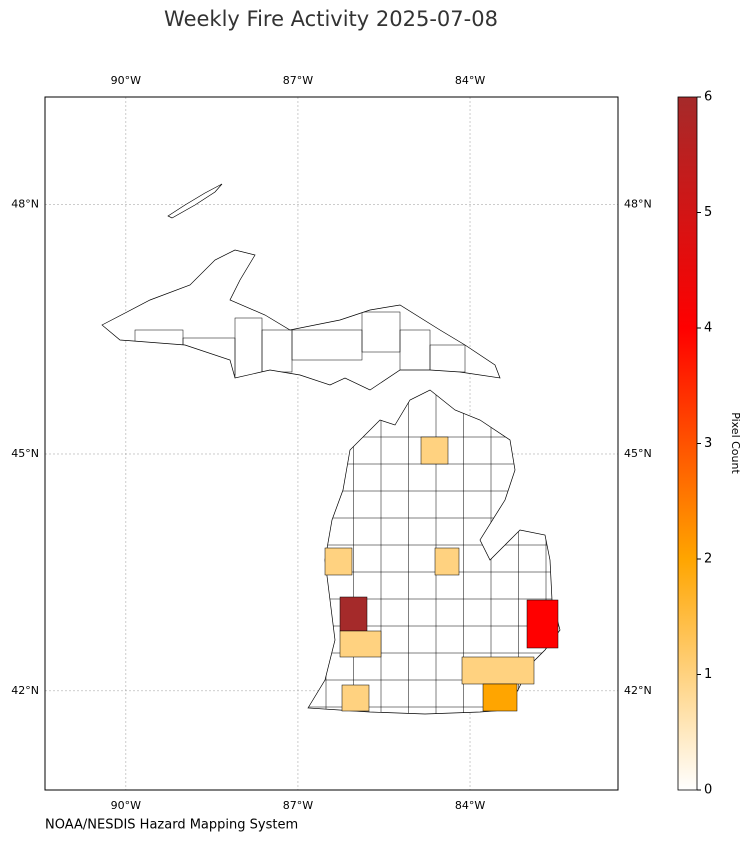 This screenshot has height=846, width=751. I want to click on colorbar-label: Pixel Count, so click(735, 443).